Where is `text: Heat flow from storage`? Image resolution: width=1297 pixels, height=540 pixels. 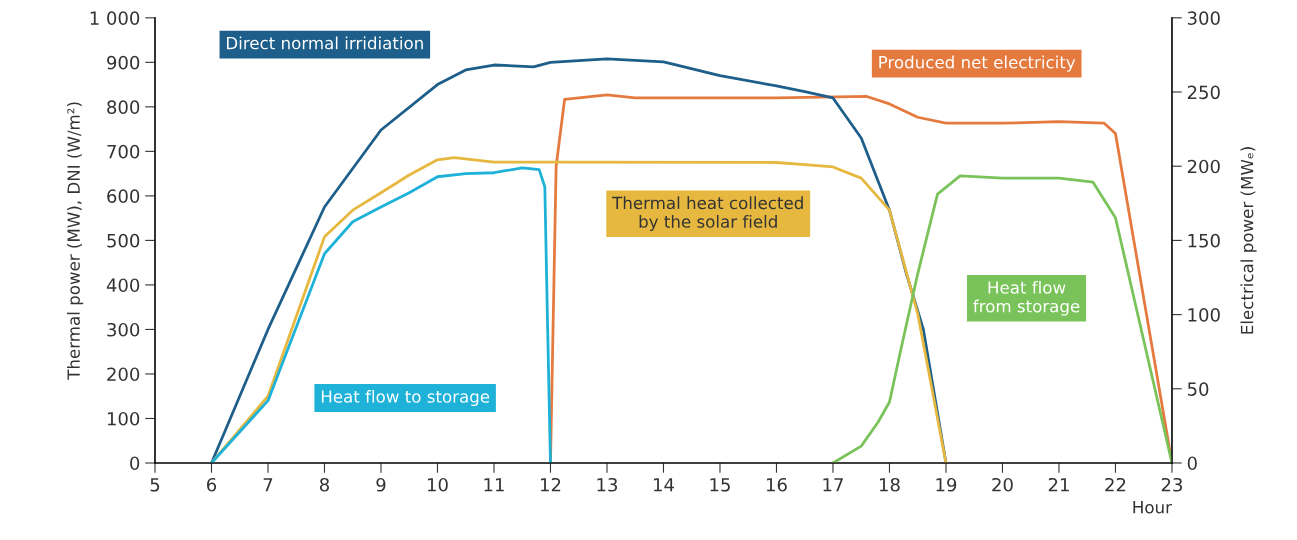 text: Heat flow from storage is located at coordinates (1026, 298).